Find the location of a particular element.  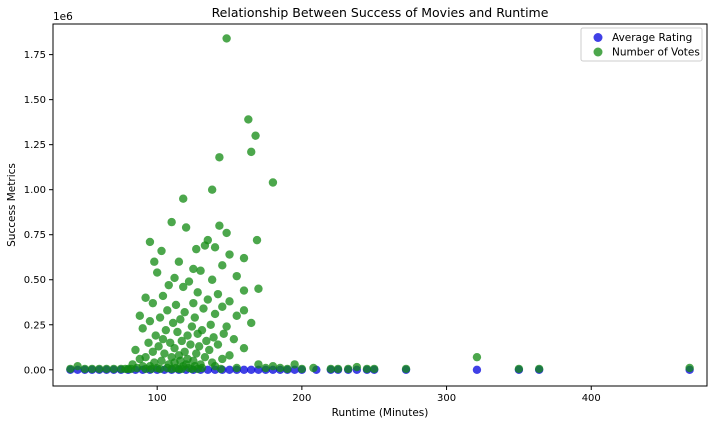

y-axis-label: Success Metrics is located at coordinates (12, 205).